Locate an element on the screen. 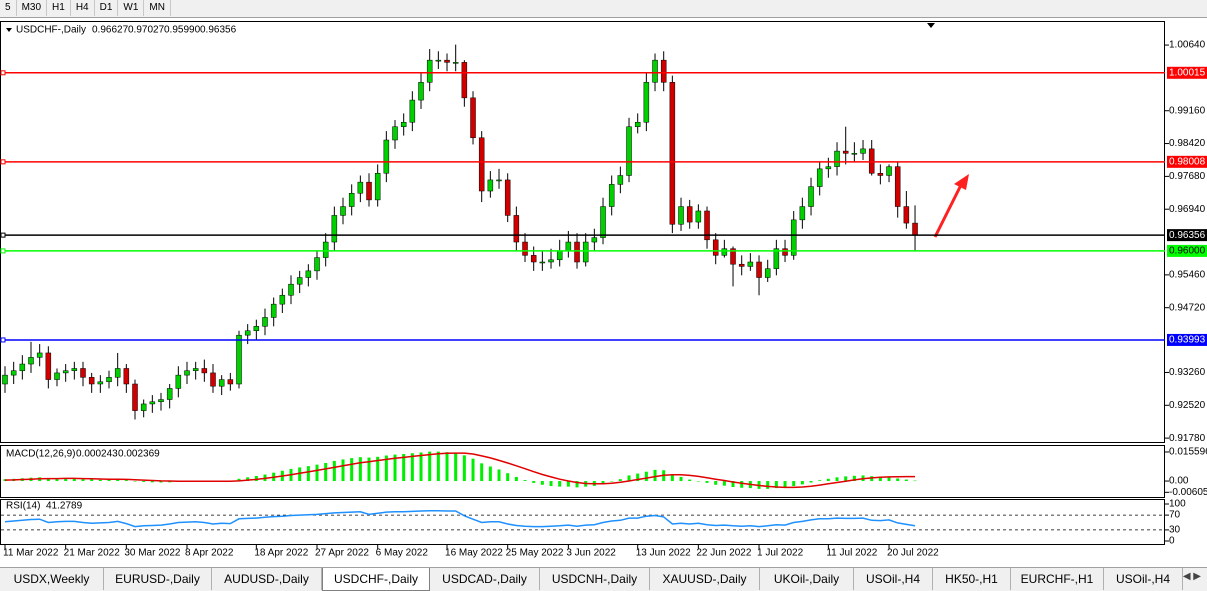 The width and height of the screenshot is (1207, 591). indicator-value: 0.002369 is located at coordinates (139, 454).